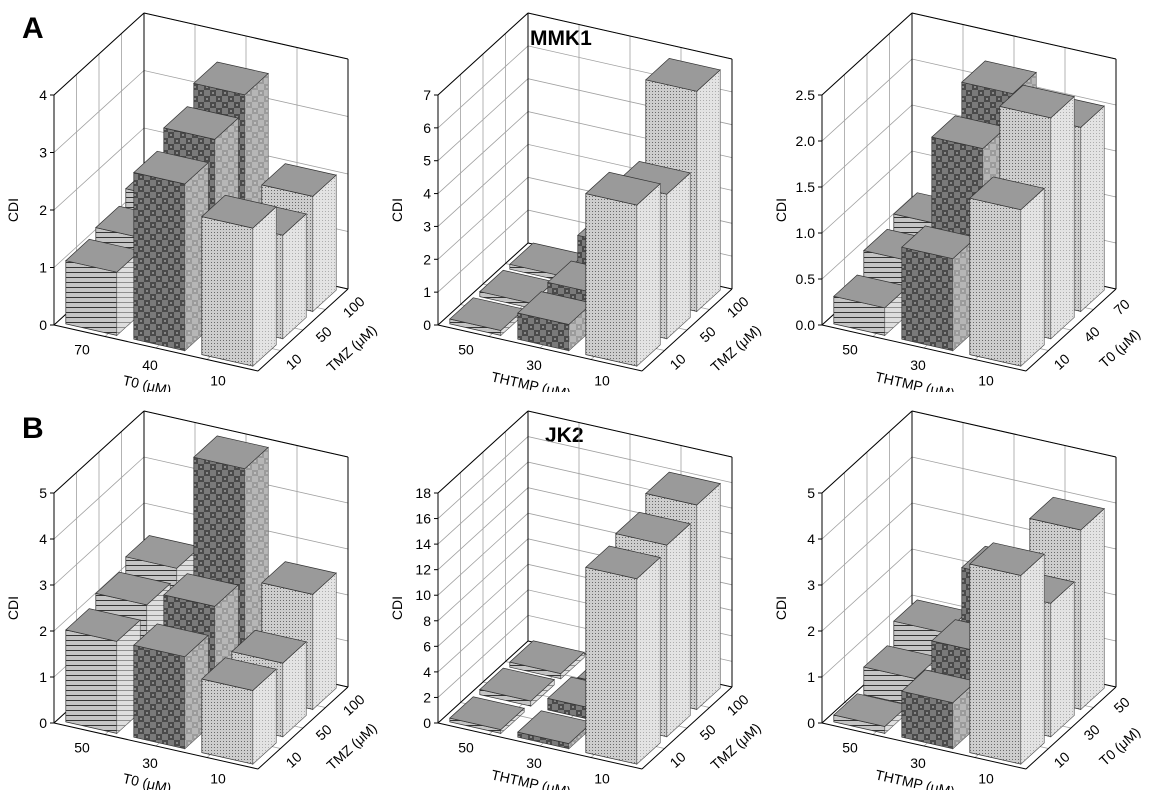 Image resolution: width=1151 pixels, height=794 pixels. Describe the element at coordinates (806, 233) in the screenshot. I see `y-tick-label: 1.0` at that location.